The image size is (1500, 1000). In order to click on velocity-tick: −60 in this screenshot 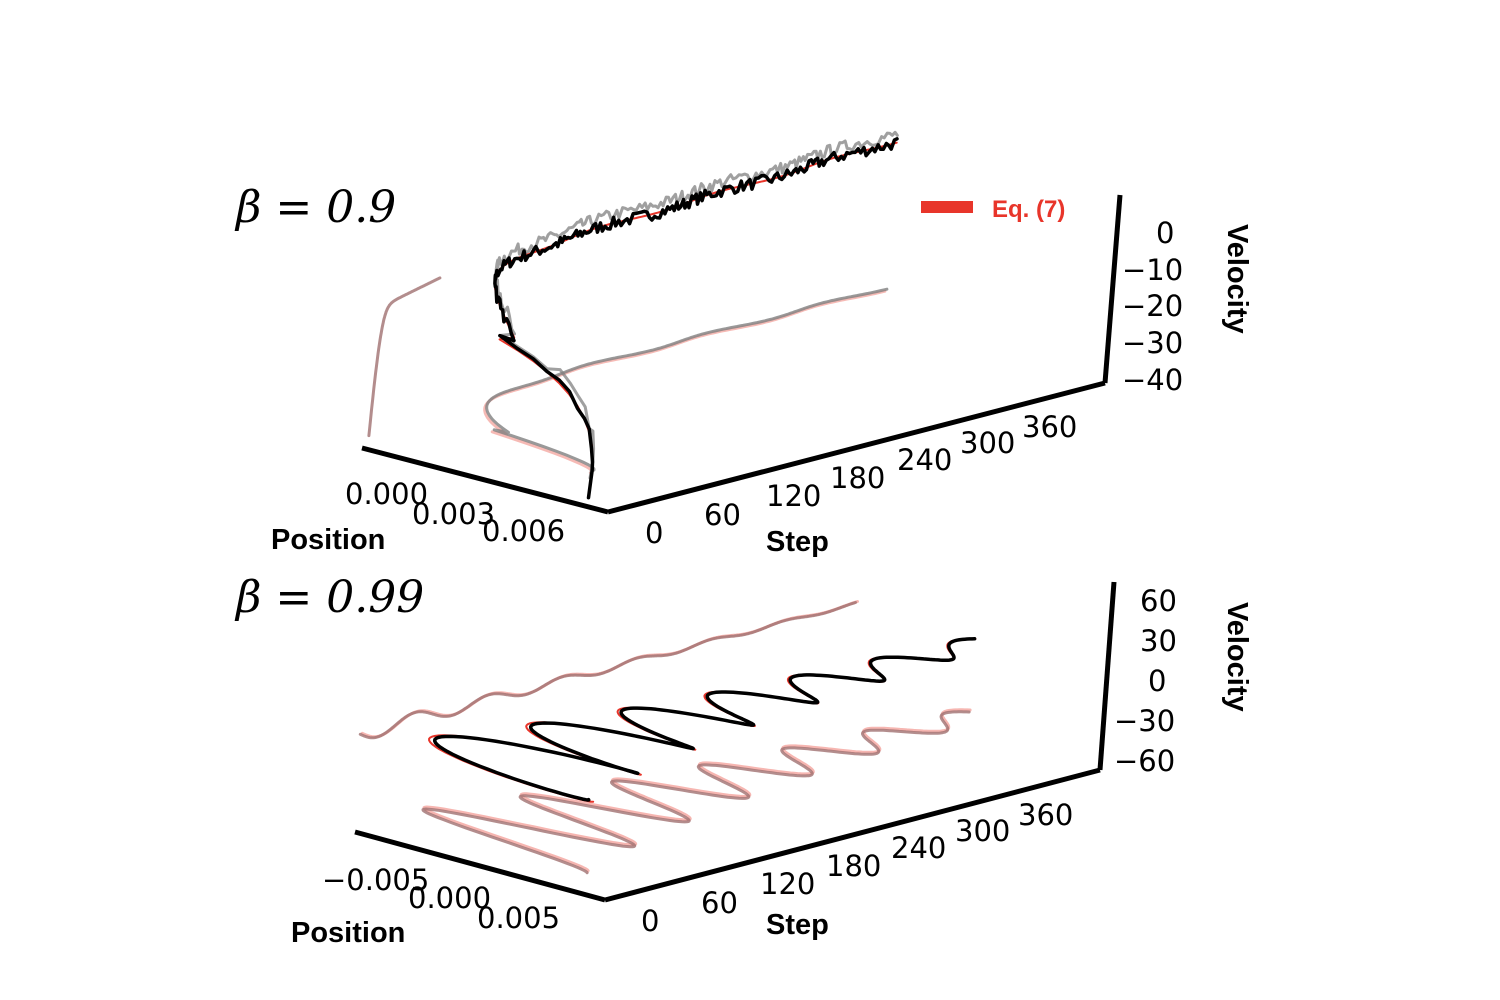, I will do `click(1144, 761)`.